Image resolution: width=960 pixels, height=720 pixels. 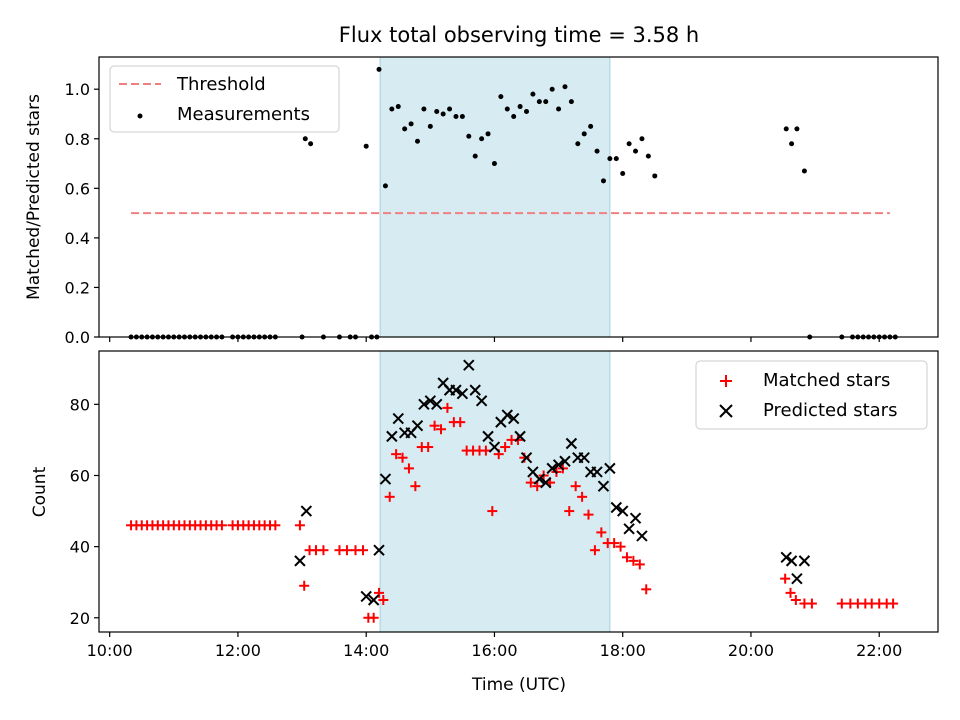 I want to click on y-tick-label: 40, so click(x=80, y=547).